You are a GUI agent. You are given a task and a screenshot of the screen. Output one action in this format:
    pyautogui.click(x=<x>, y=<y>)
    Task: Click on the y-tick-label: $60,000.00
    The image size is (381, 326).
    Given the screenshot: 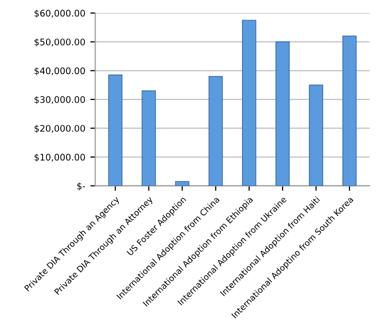 What is the action you would take?
    pyautogui.click(x=59, y=14)
    